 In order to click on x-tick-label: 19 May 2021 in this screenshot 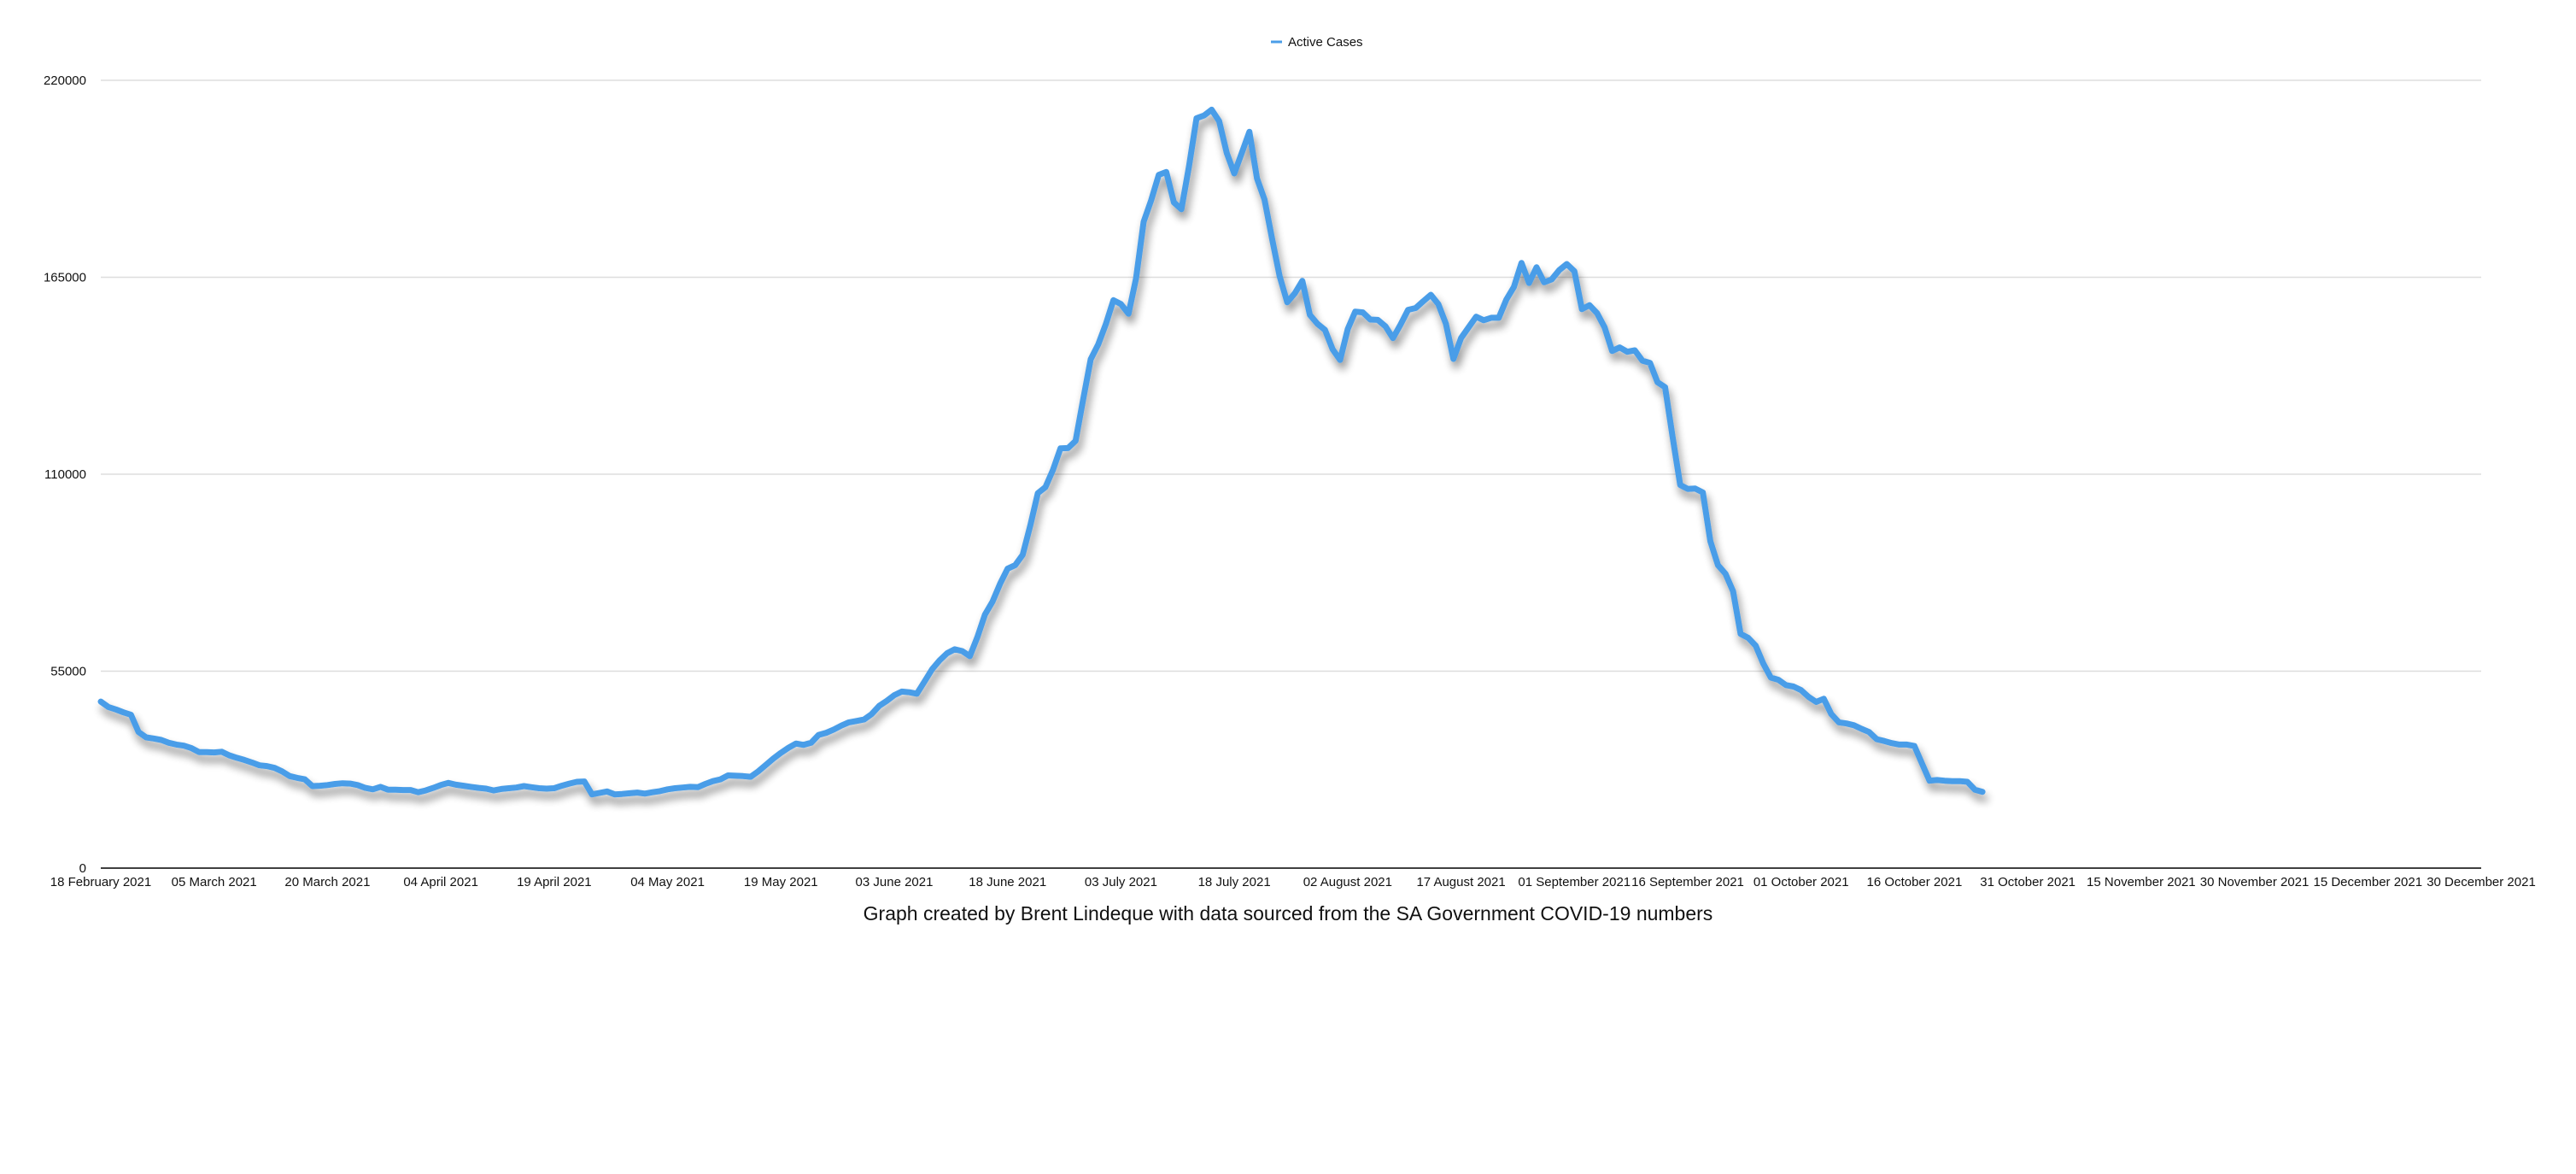, I will do `click(781, 882)`.